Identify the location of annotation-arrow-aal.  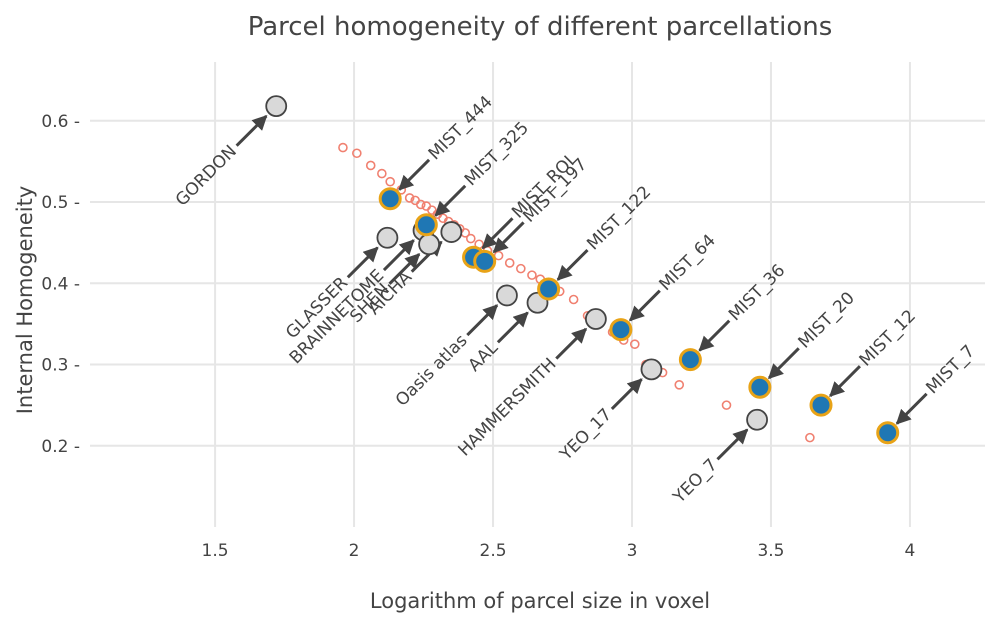
(512, 327).